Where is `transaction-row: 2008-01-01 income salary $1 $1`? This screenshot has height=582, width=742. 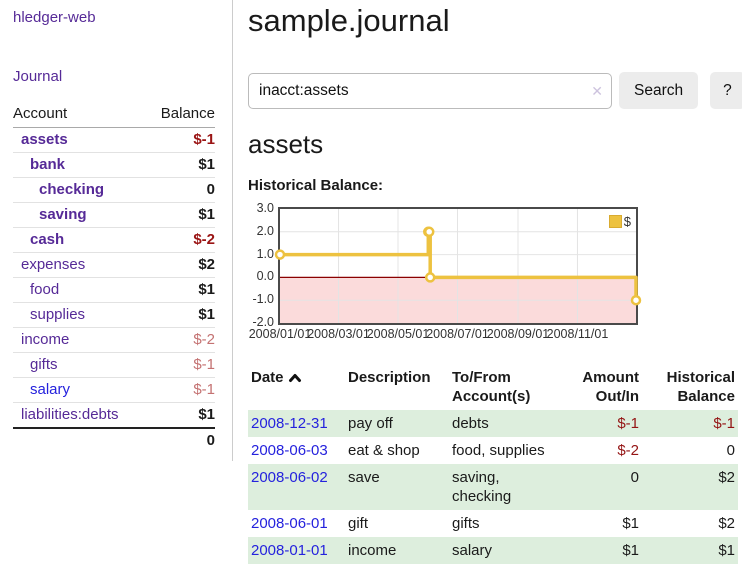
transaction-row: 2008-01-01 income salary $1 $1 is located at coordinates (493, 550).